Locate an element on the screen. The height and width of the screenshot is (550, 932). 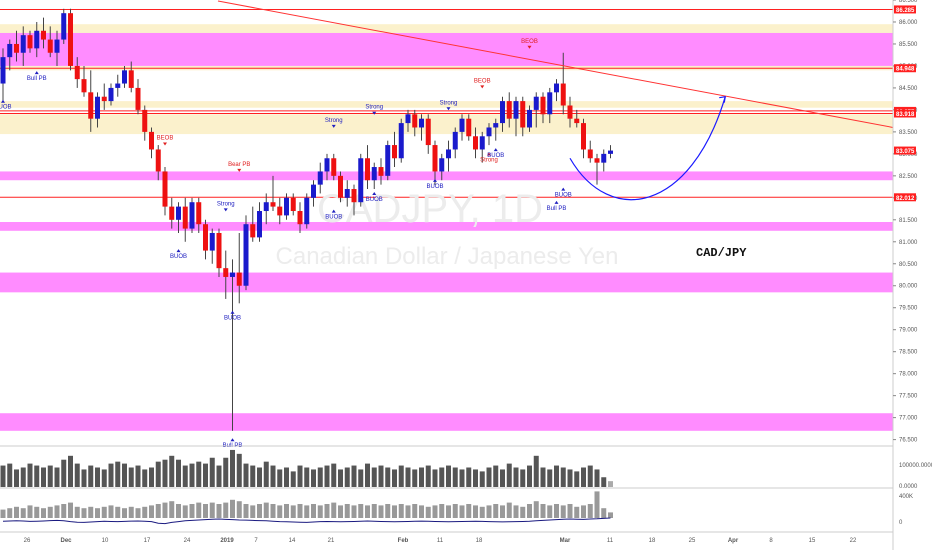
x-tick-label: 18 is located at coordinates (479, 541).